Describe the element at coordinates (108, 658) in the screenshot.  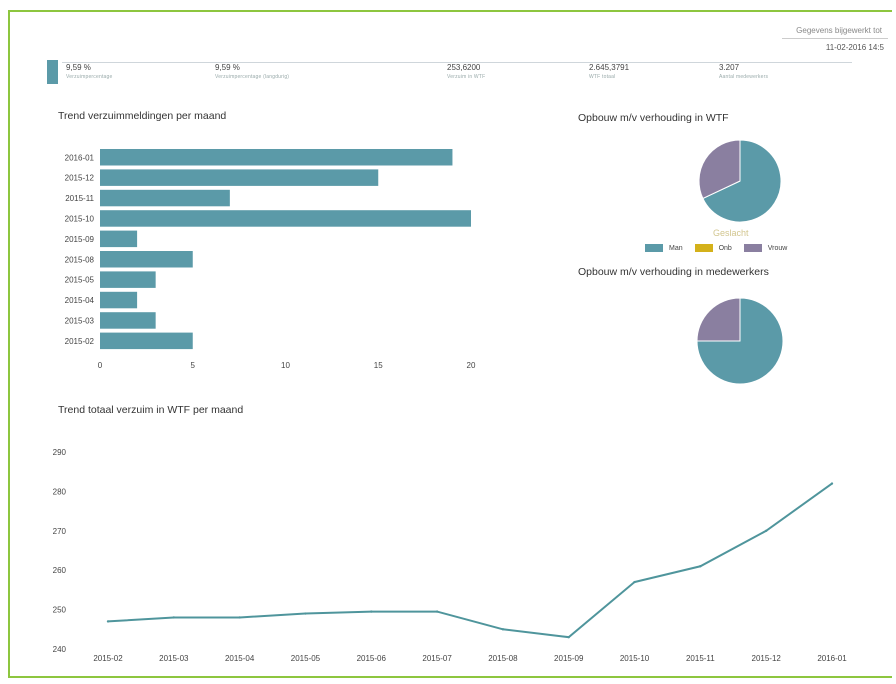
I see `line-x-tick-label: 2015-02` at that location.